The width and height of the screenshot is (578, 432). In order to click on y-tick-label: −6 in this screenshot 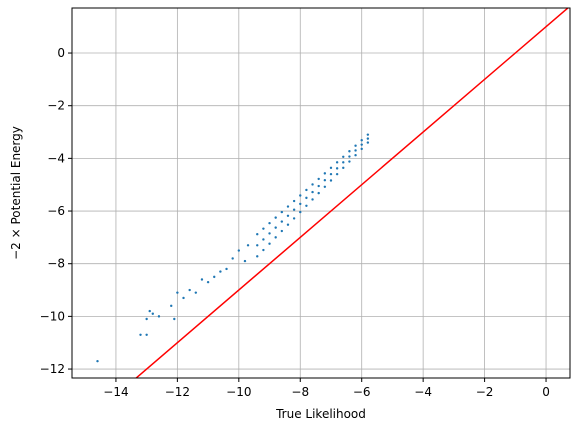, I will do `click(56, 211)`.